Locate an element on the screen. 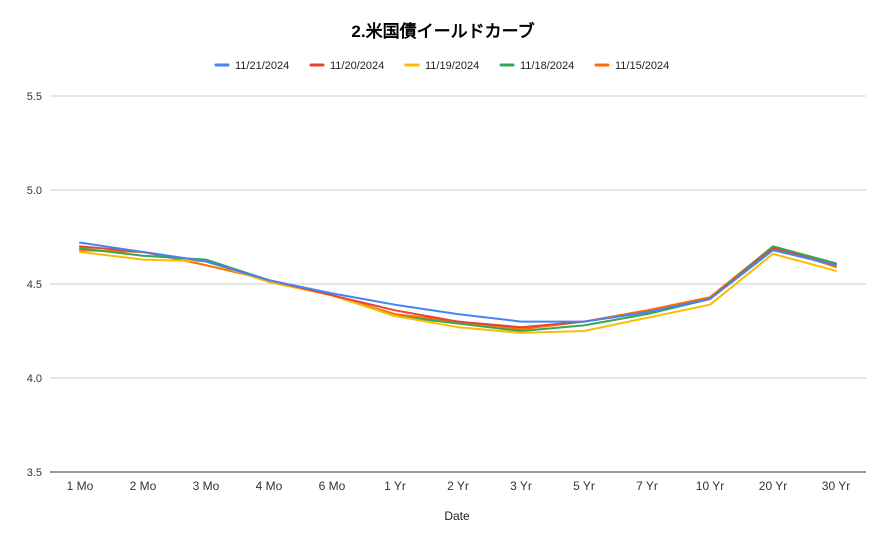 The width and height of the screenshot is (886, 547). legend-item: 11/15/2024 is located at coordinates (631, 66).